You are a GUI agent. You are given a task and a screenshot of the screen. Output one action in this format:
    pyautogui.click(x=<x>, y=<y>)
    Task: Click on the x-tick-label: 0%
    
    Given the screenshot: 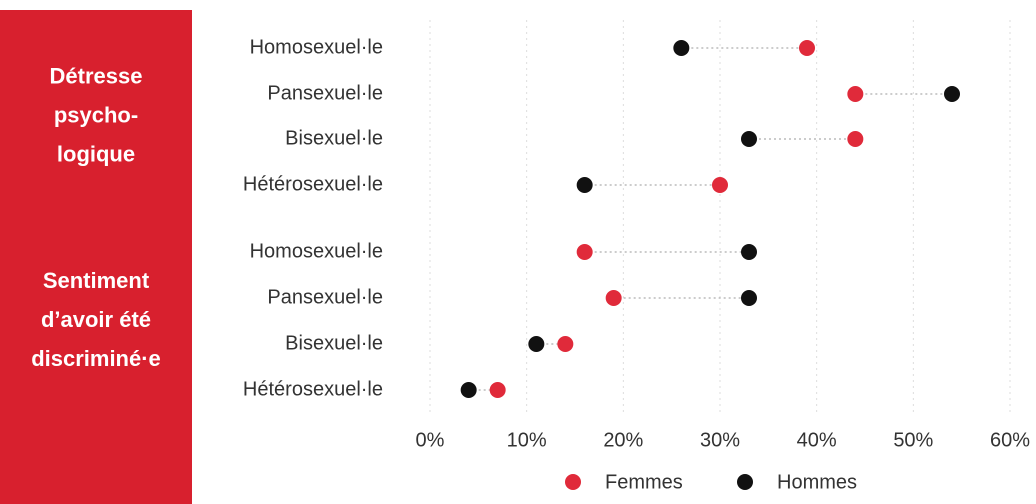 What is the action you would take?
    pyautogui.click(x=430, y=440)
    